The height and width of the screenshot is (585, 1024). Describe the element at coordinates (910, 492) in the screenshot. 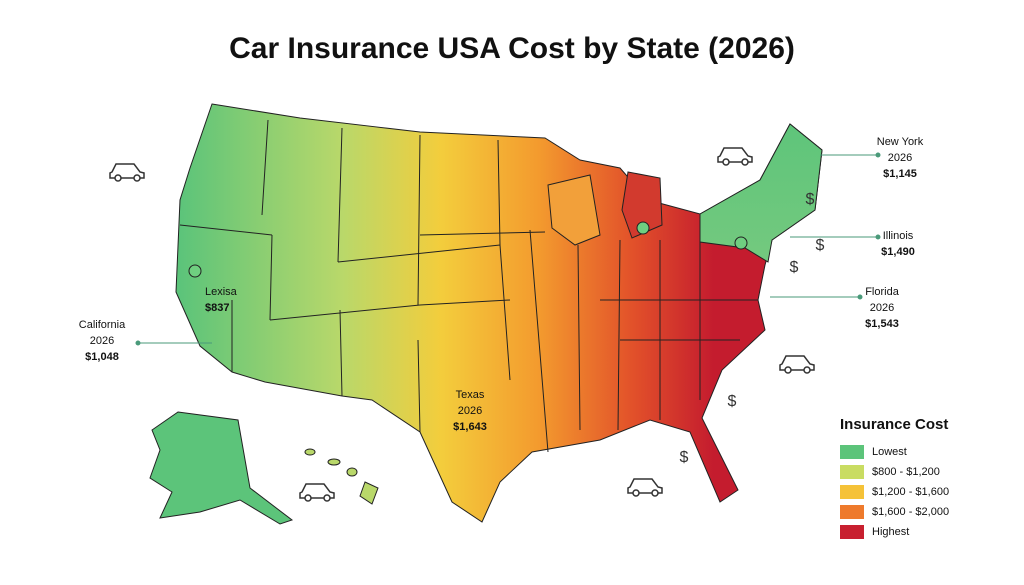

I see `legend-label: $1,200 - $1,600` at that location.